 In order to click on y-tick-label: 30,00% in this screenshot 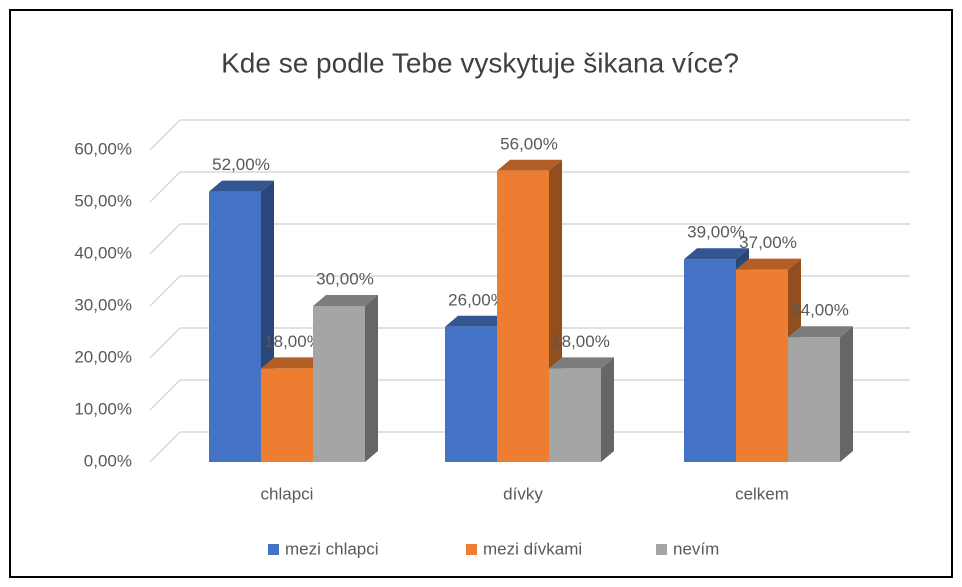, I will do `click(103, 304)`.